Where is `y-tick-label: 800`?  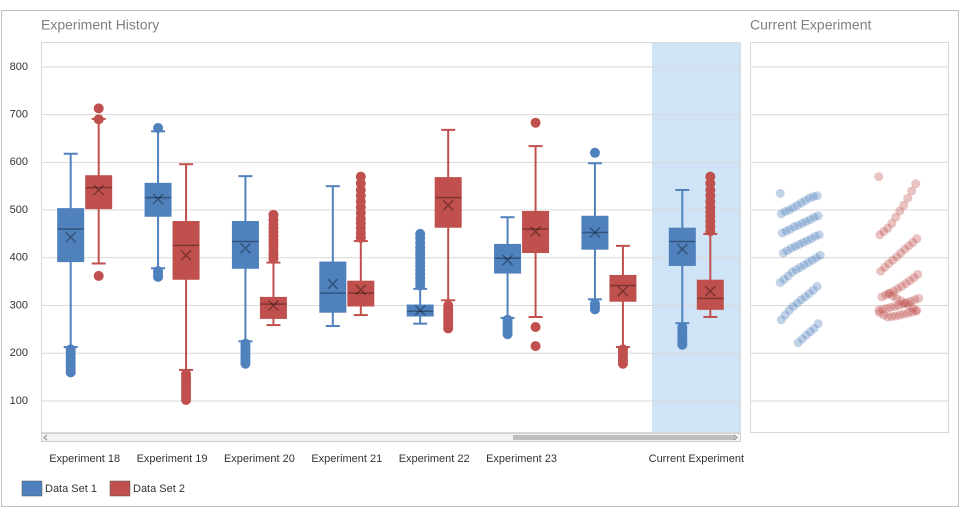
y-tick-label: 800 is located at coordinates (19, 67).